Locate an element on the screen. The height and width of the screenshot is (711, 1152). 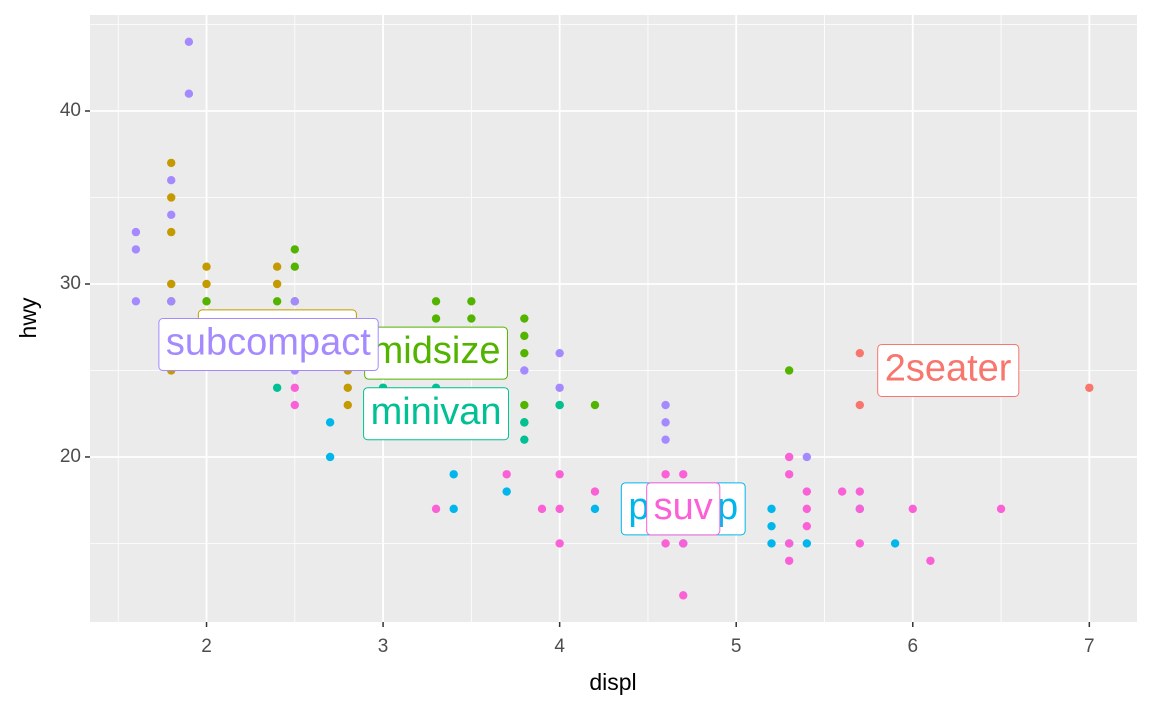
x-tick-label: 3 is located at coordinates (383, 646).